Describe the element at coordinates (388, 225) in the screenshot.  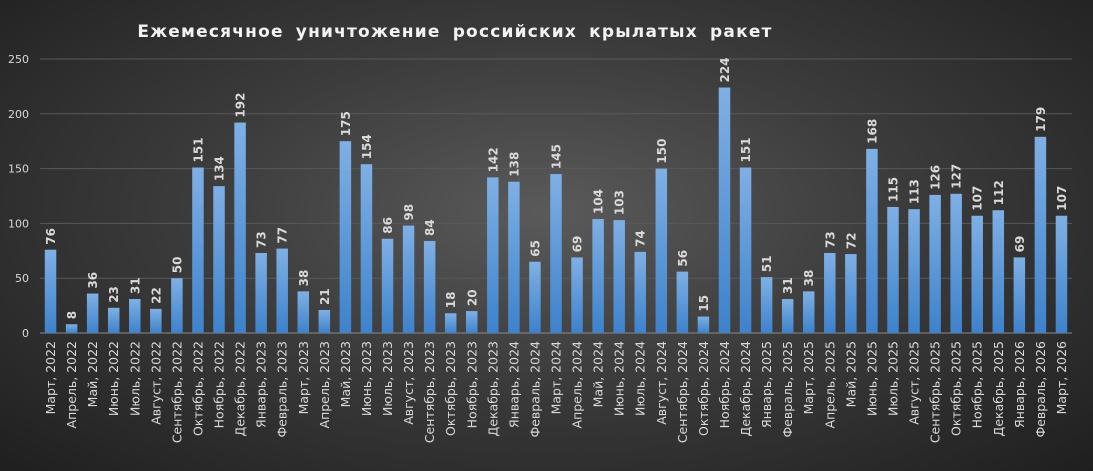
I see `data-label: 86` at that location.